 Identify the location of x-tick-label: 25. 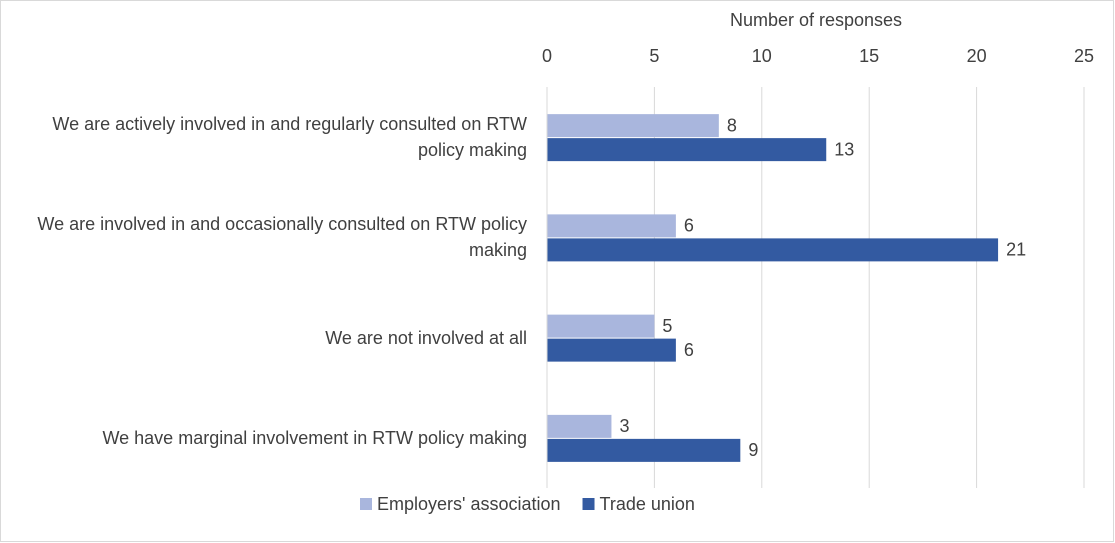
(1084, 56).